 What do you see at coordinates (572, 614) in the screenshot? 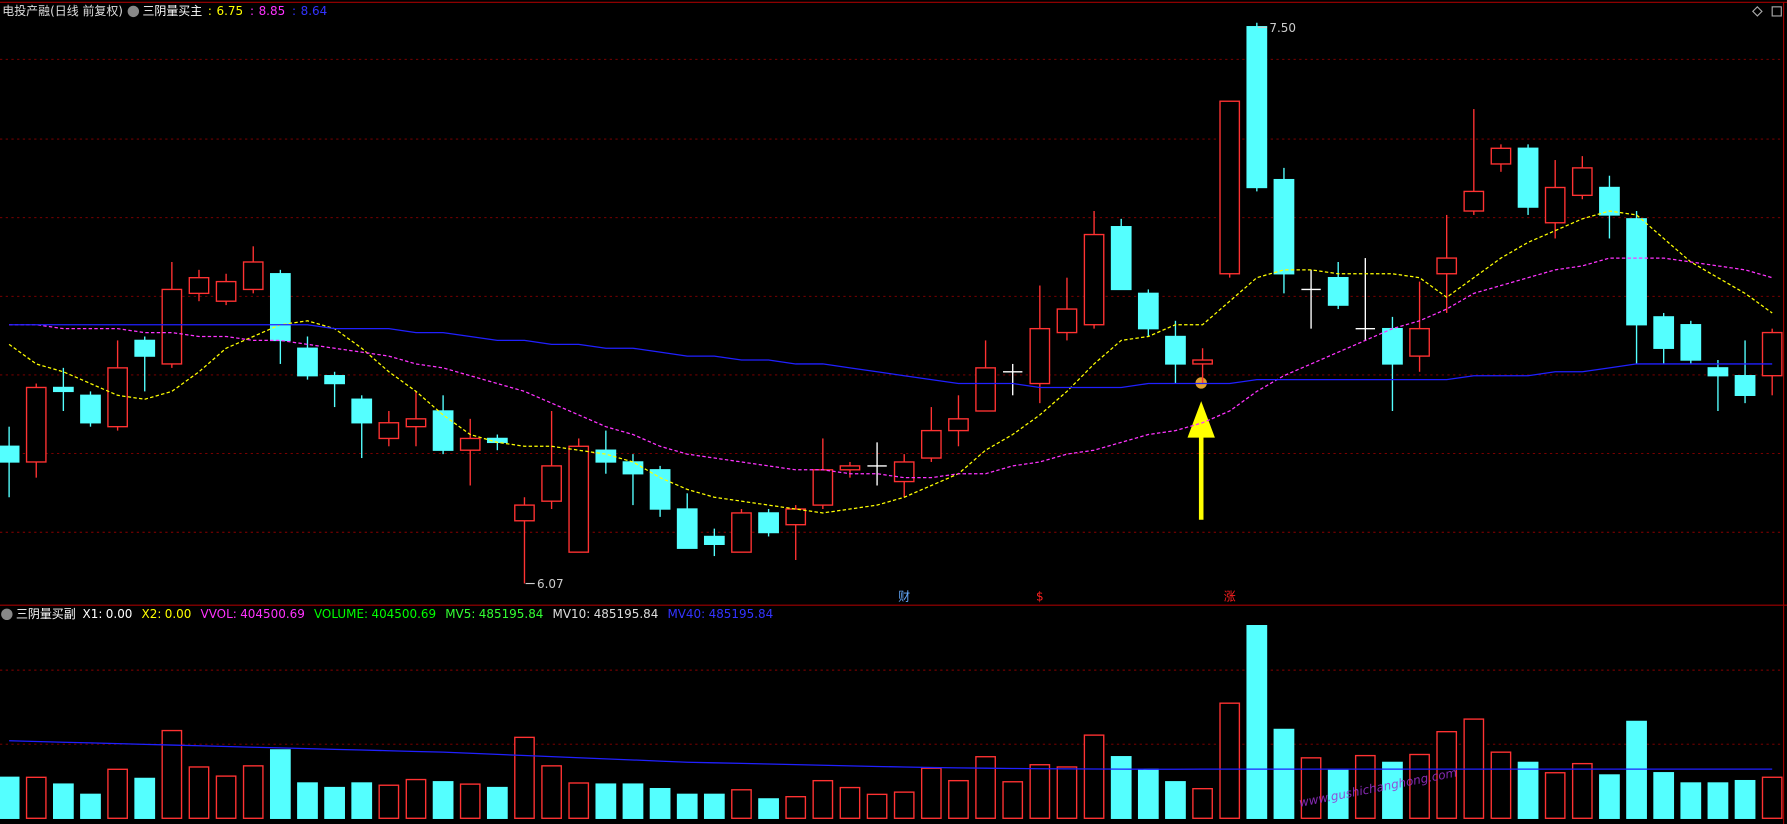
I see `legend-name: MV10:` at bounding box center [572, 614].